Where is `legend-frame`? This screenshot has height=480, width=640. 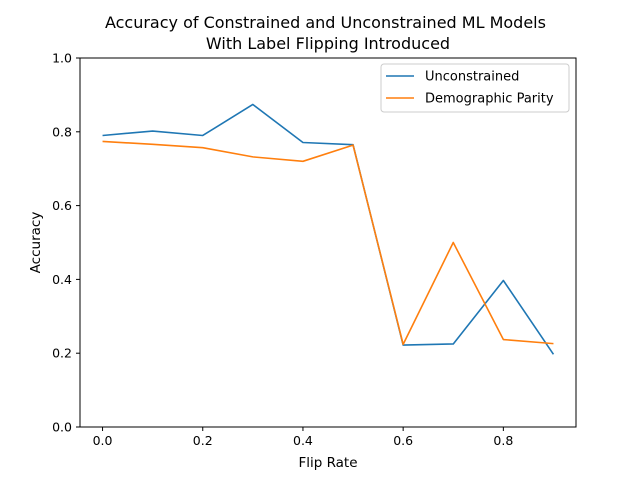
legend-frame is located at coordinates (475, 88).